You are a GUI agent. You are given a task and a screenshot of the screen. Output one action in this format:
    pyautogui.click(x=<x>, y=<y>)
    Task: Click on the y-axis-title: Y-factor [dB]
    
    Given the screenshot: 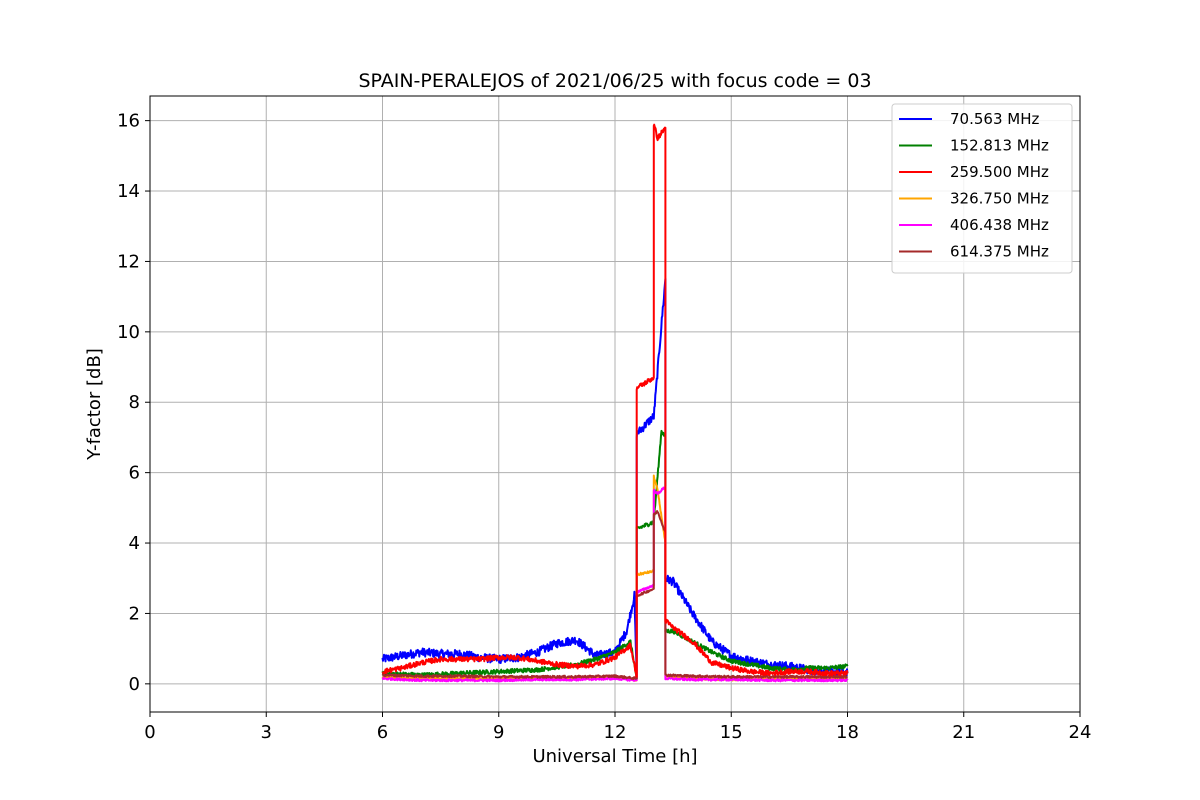 What is the action you would take?
    pyautogui.click(x=94, y=404)
    